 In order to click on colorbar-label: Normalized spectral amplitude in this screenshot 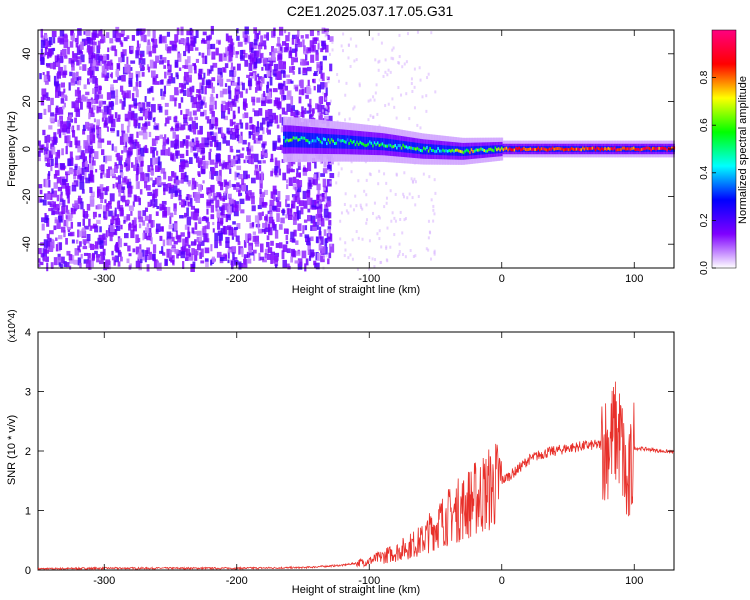, I will do `click(743, 150)`.